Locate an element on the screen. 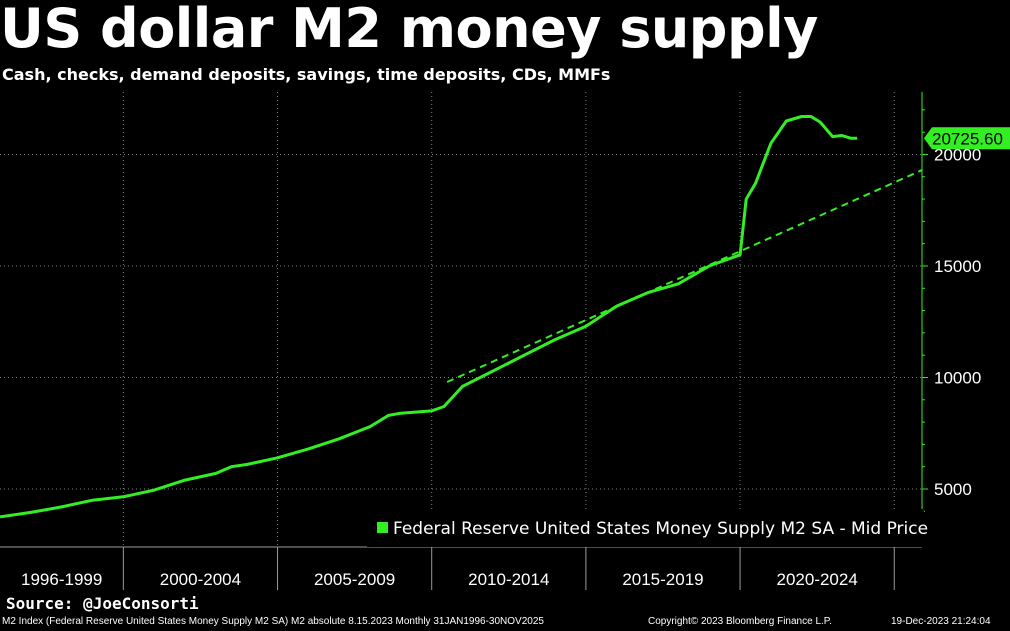 The image size is (1010, 631). chart-title: US dollar M2 money supply is located at coordinates (409, 30).